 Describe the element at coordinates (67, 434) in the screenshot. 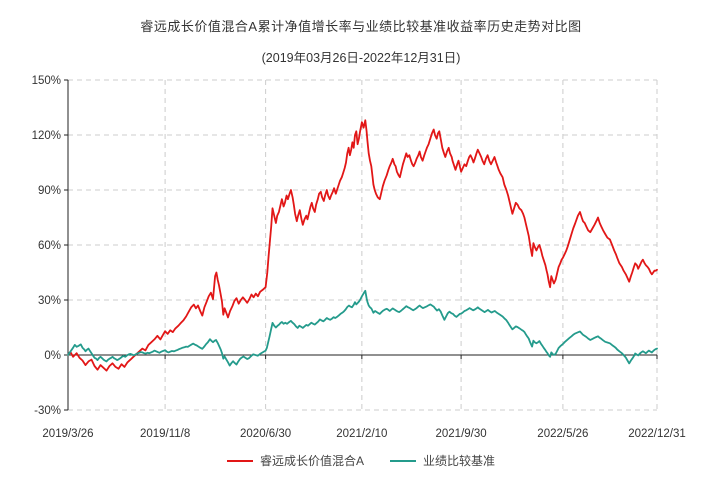

I see `x-tick-label: 2019/3/26` at that location.